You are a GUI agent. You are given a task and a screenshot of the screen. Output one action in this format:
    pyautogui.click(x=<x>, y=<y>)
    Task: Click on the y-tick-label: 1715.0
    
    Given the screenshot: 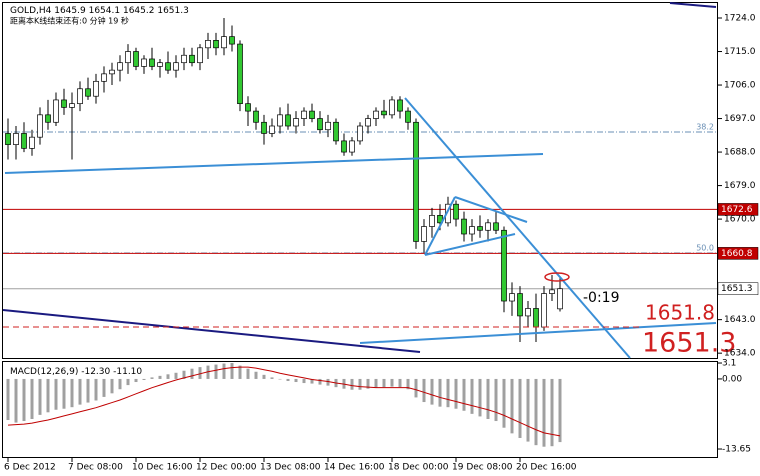 What is the action you would take?
    pyautogui.click(x=740, y=52)
    